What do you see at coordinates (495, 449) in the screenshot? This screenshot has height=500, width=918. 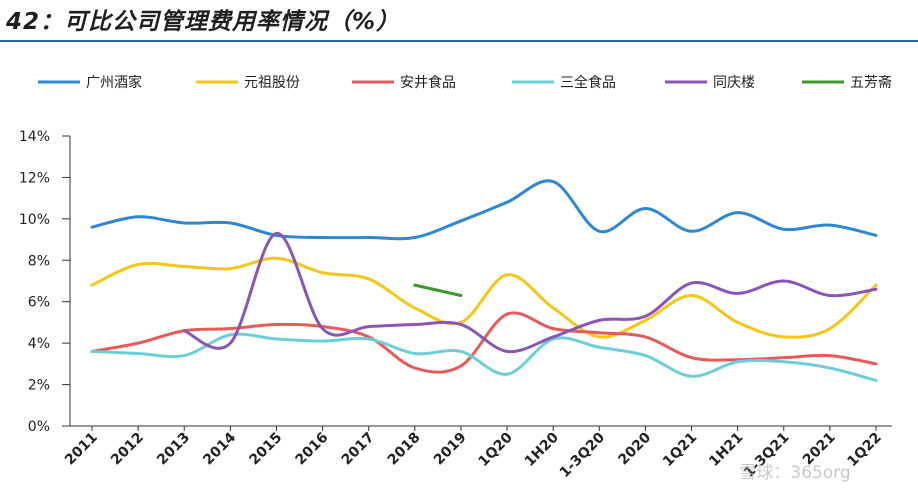 I see `x-tick-label: 1Q20` at bounding box center [495, 449].